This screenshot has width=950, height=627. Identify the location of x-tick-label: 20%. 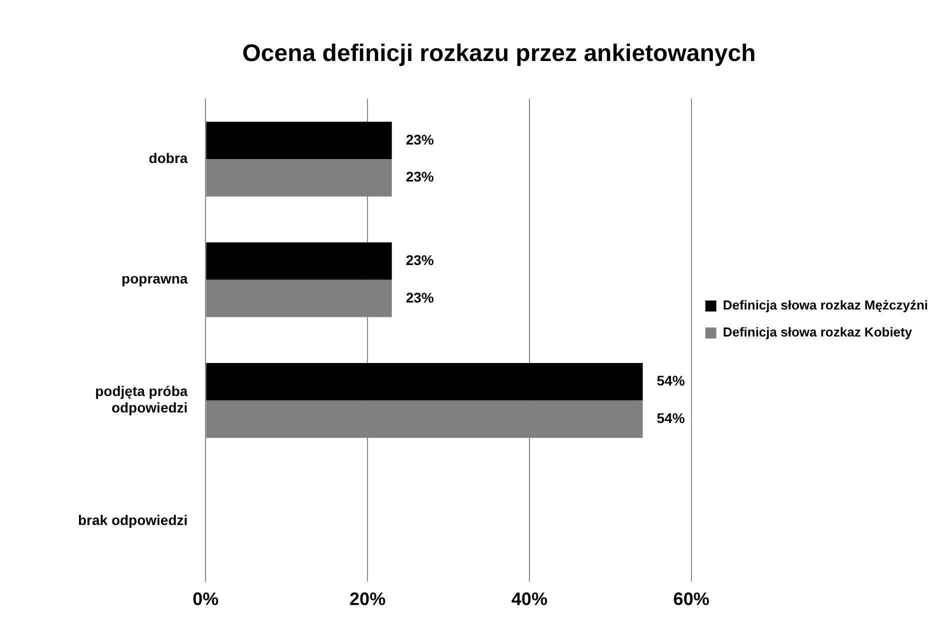
(368, 599).